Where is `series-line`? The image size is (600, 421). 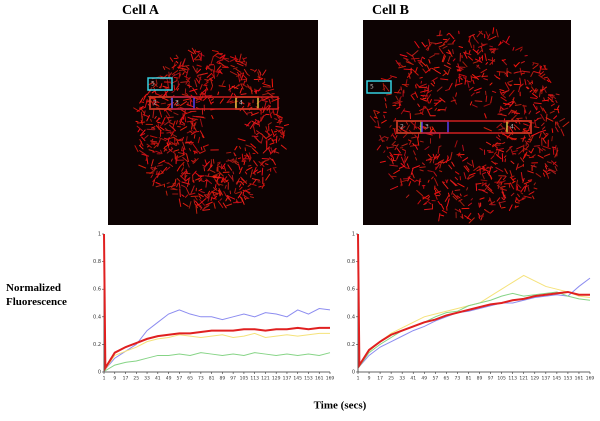 series-line is located at coordinates (474, 301).